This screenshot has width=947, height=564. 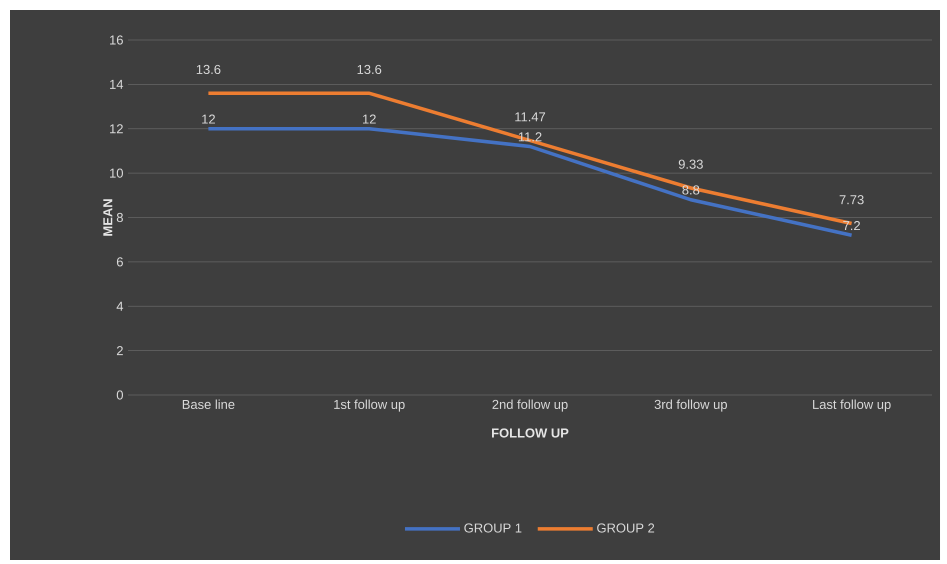 I want to click on y-axis-title: MEAN, so click(x=107, y=217).